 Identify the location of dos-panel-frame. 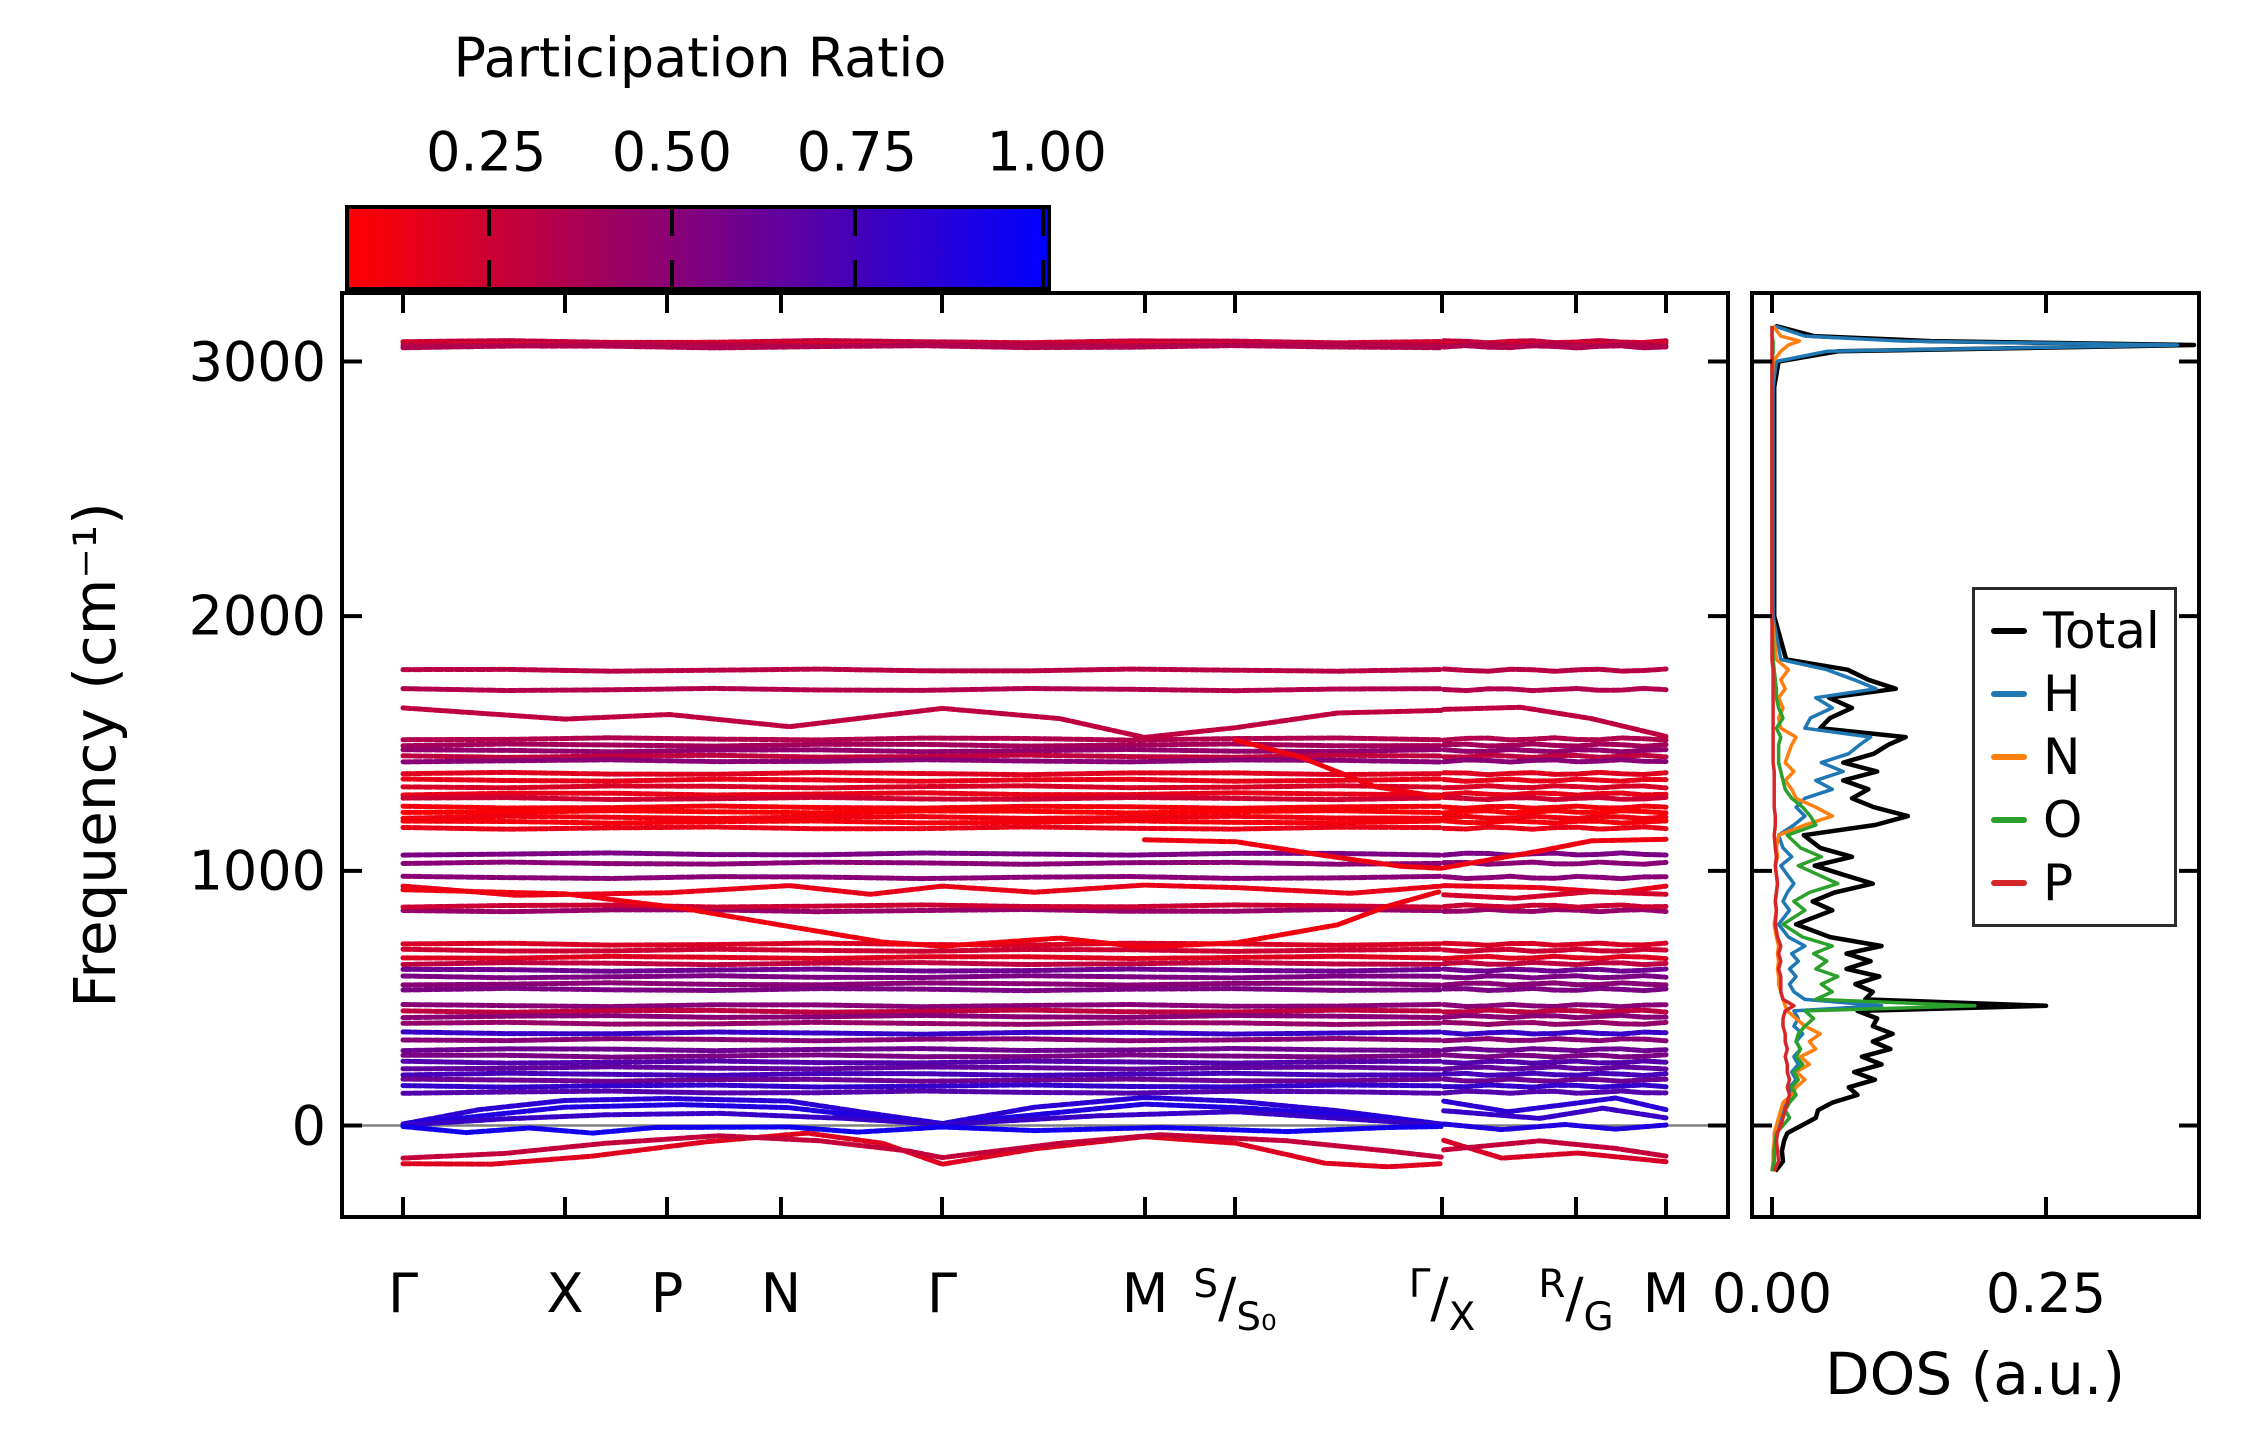
(1975, 755).